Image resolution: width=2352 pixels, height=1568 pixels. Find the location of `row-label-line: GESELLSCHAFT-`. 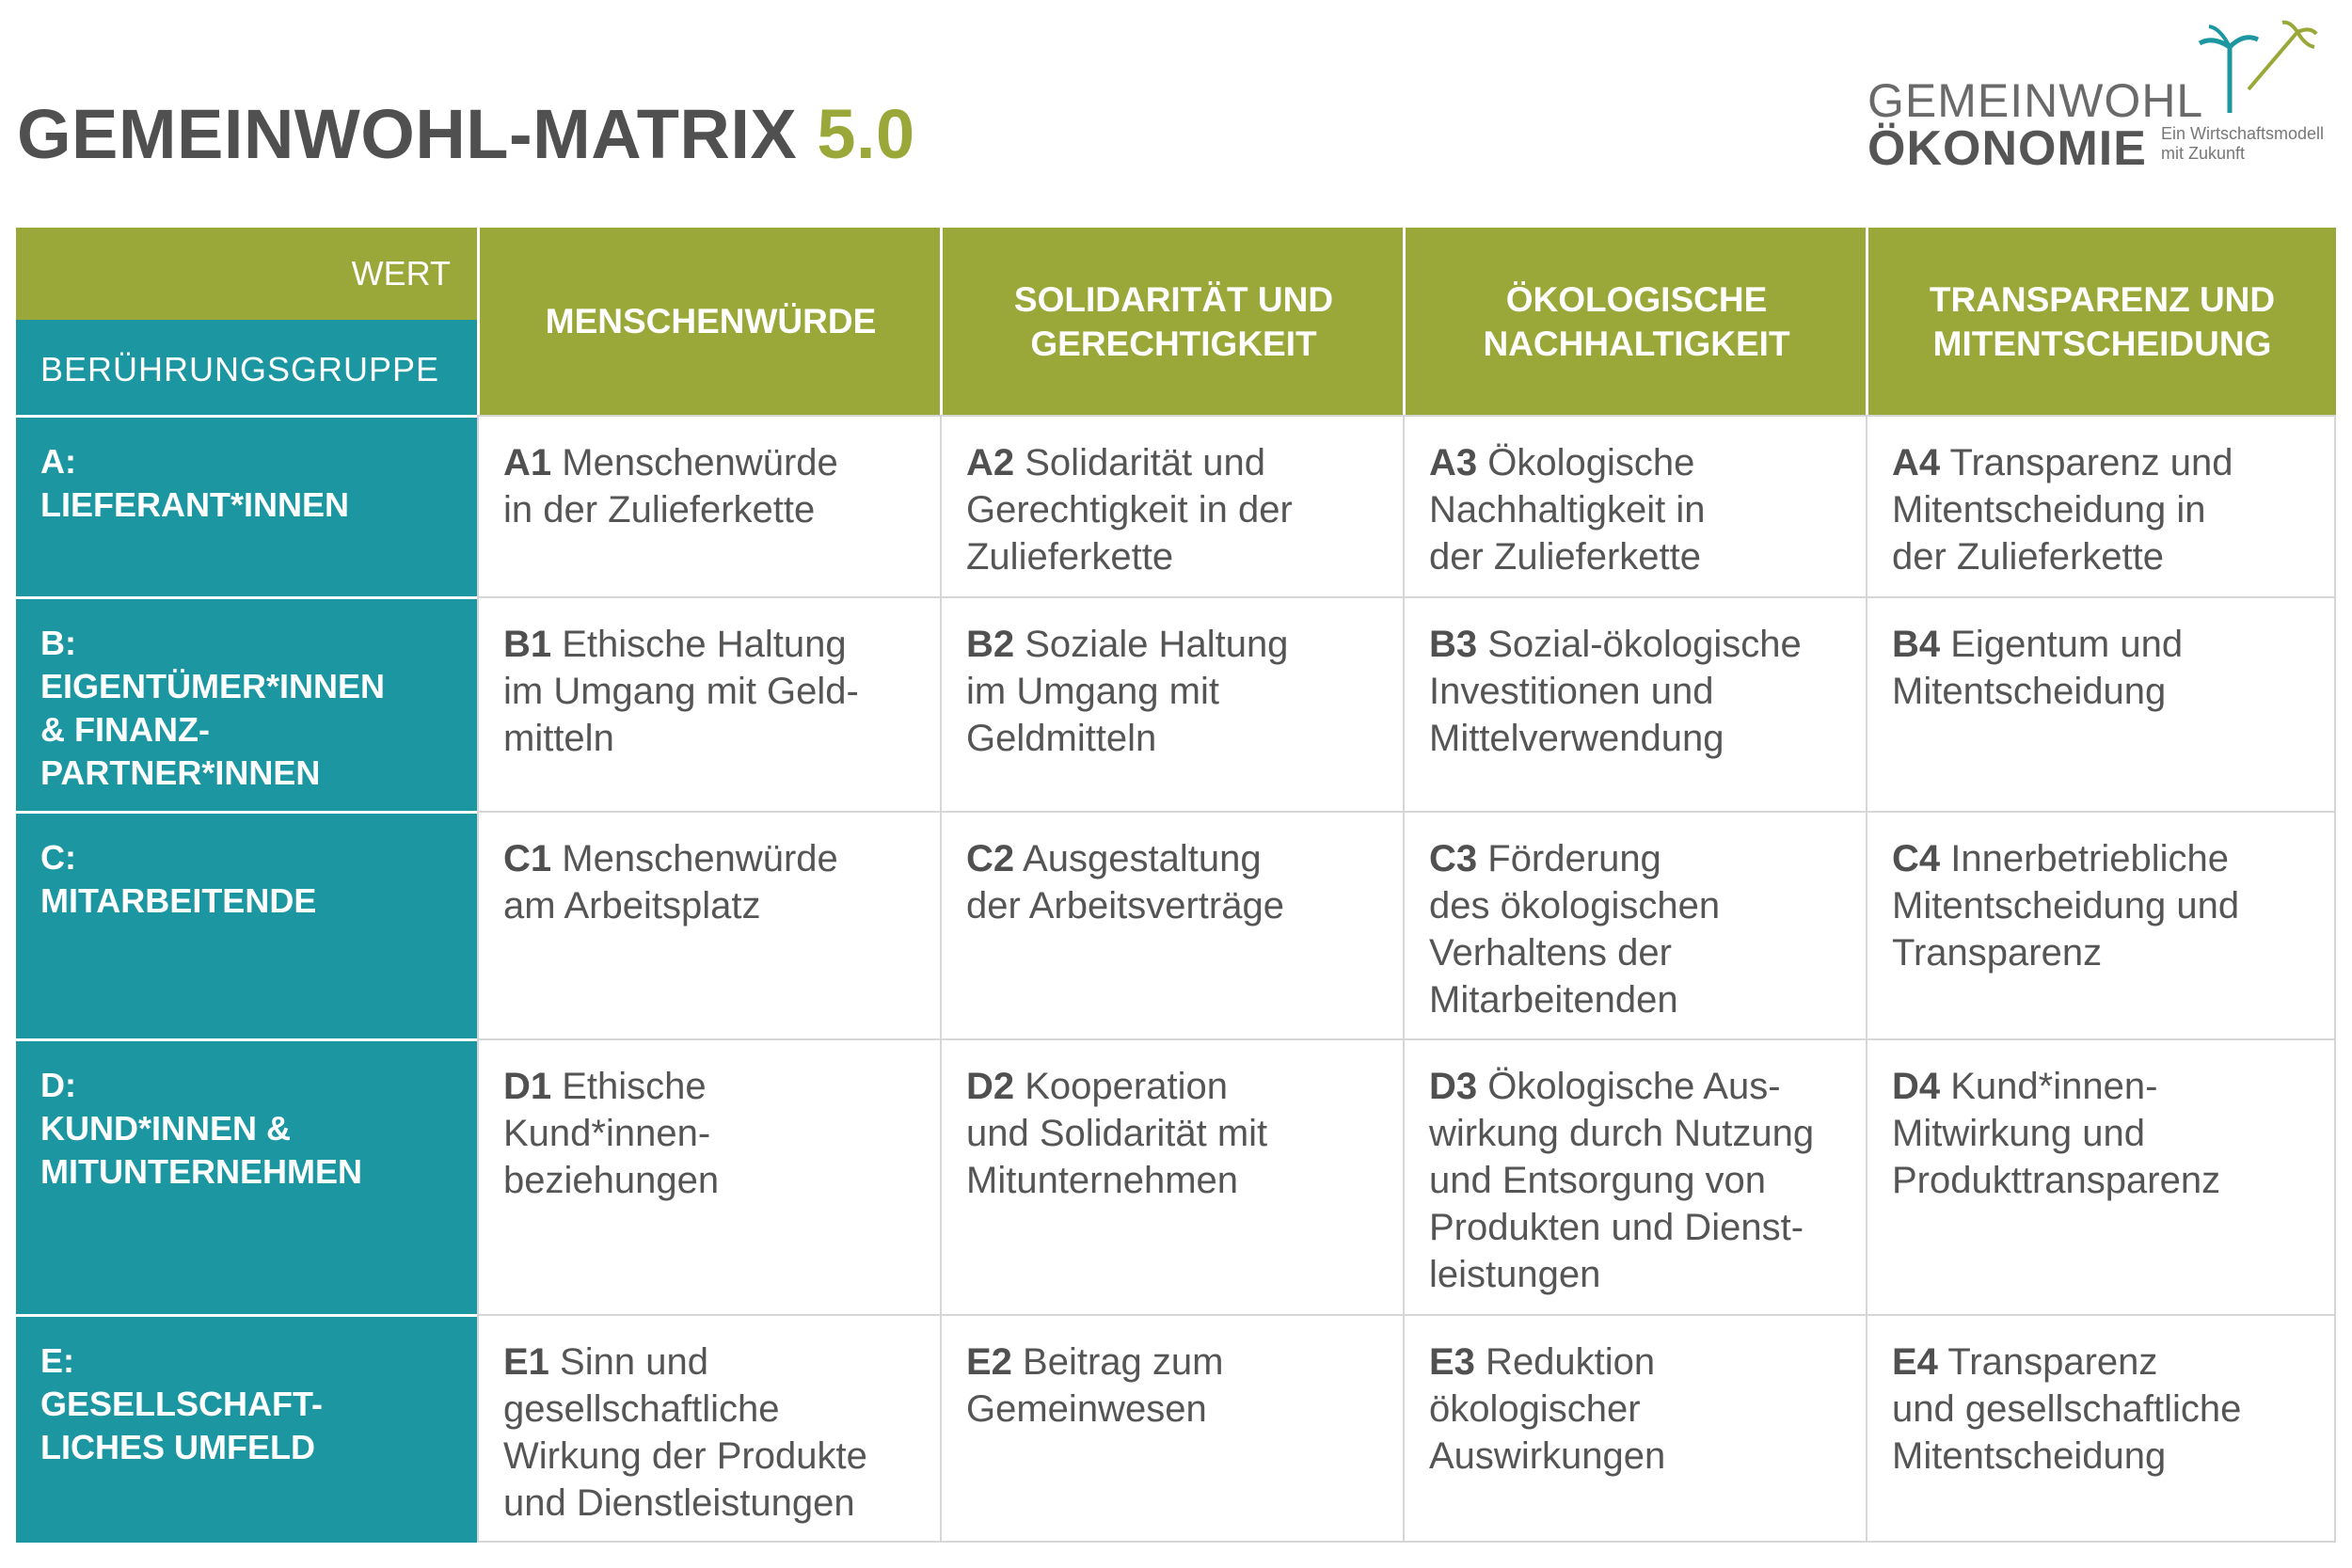

row-label-line: GESELLSCHAFT- is located at coordinates (182, 1404).